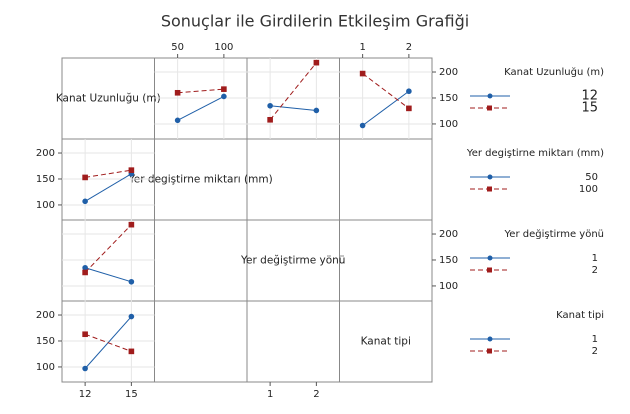 The height and width of the screenshot is (414, 630). I want to click on legend-label: 15, so click(589, 108).